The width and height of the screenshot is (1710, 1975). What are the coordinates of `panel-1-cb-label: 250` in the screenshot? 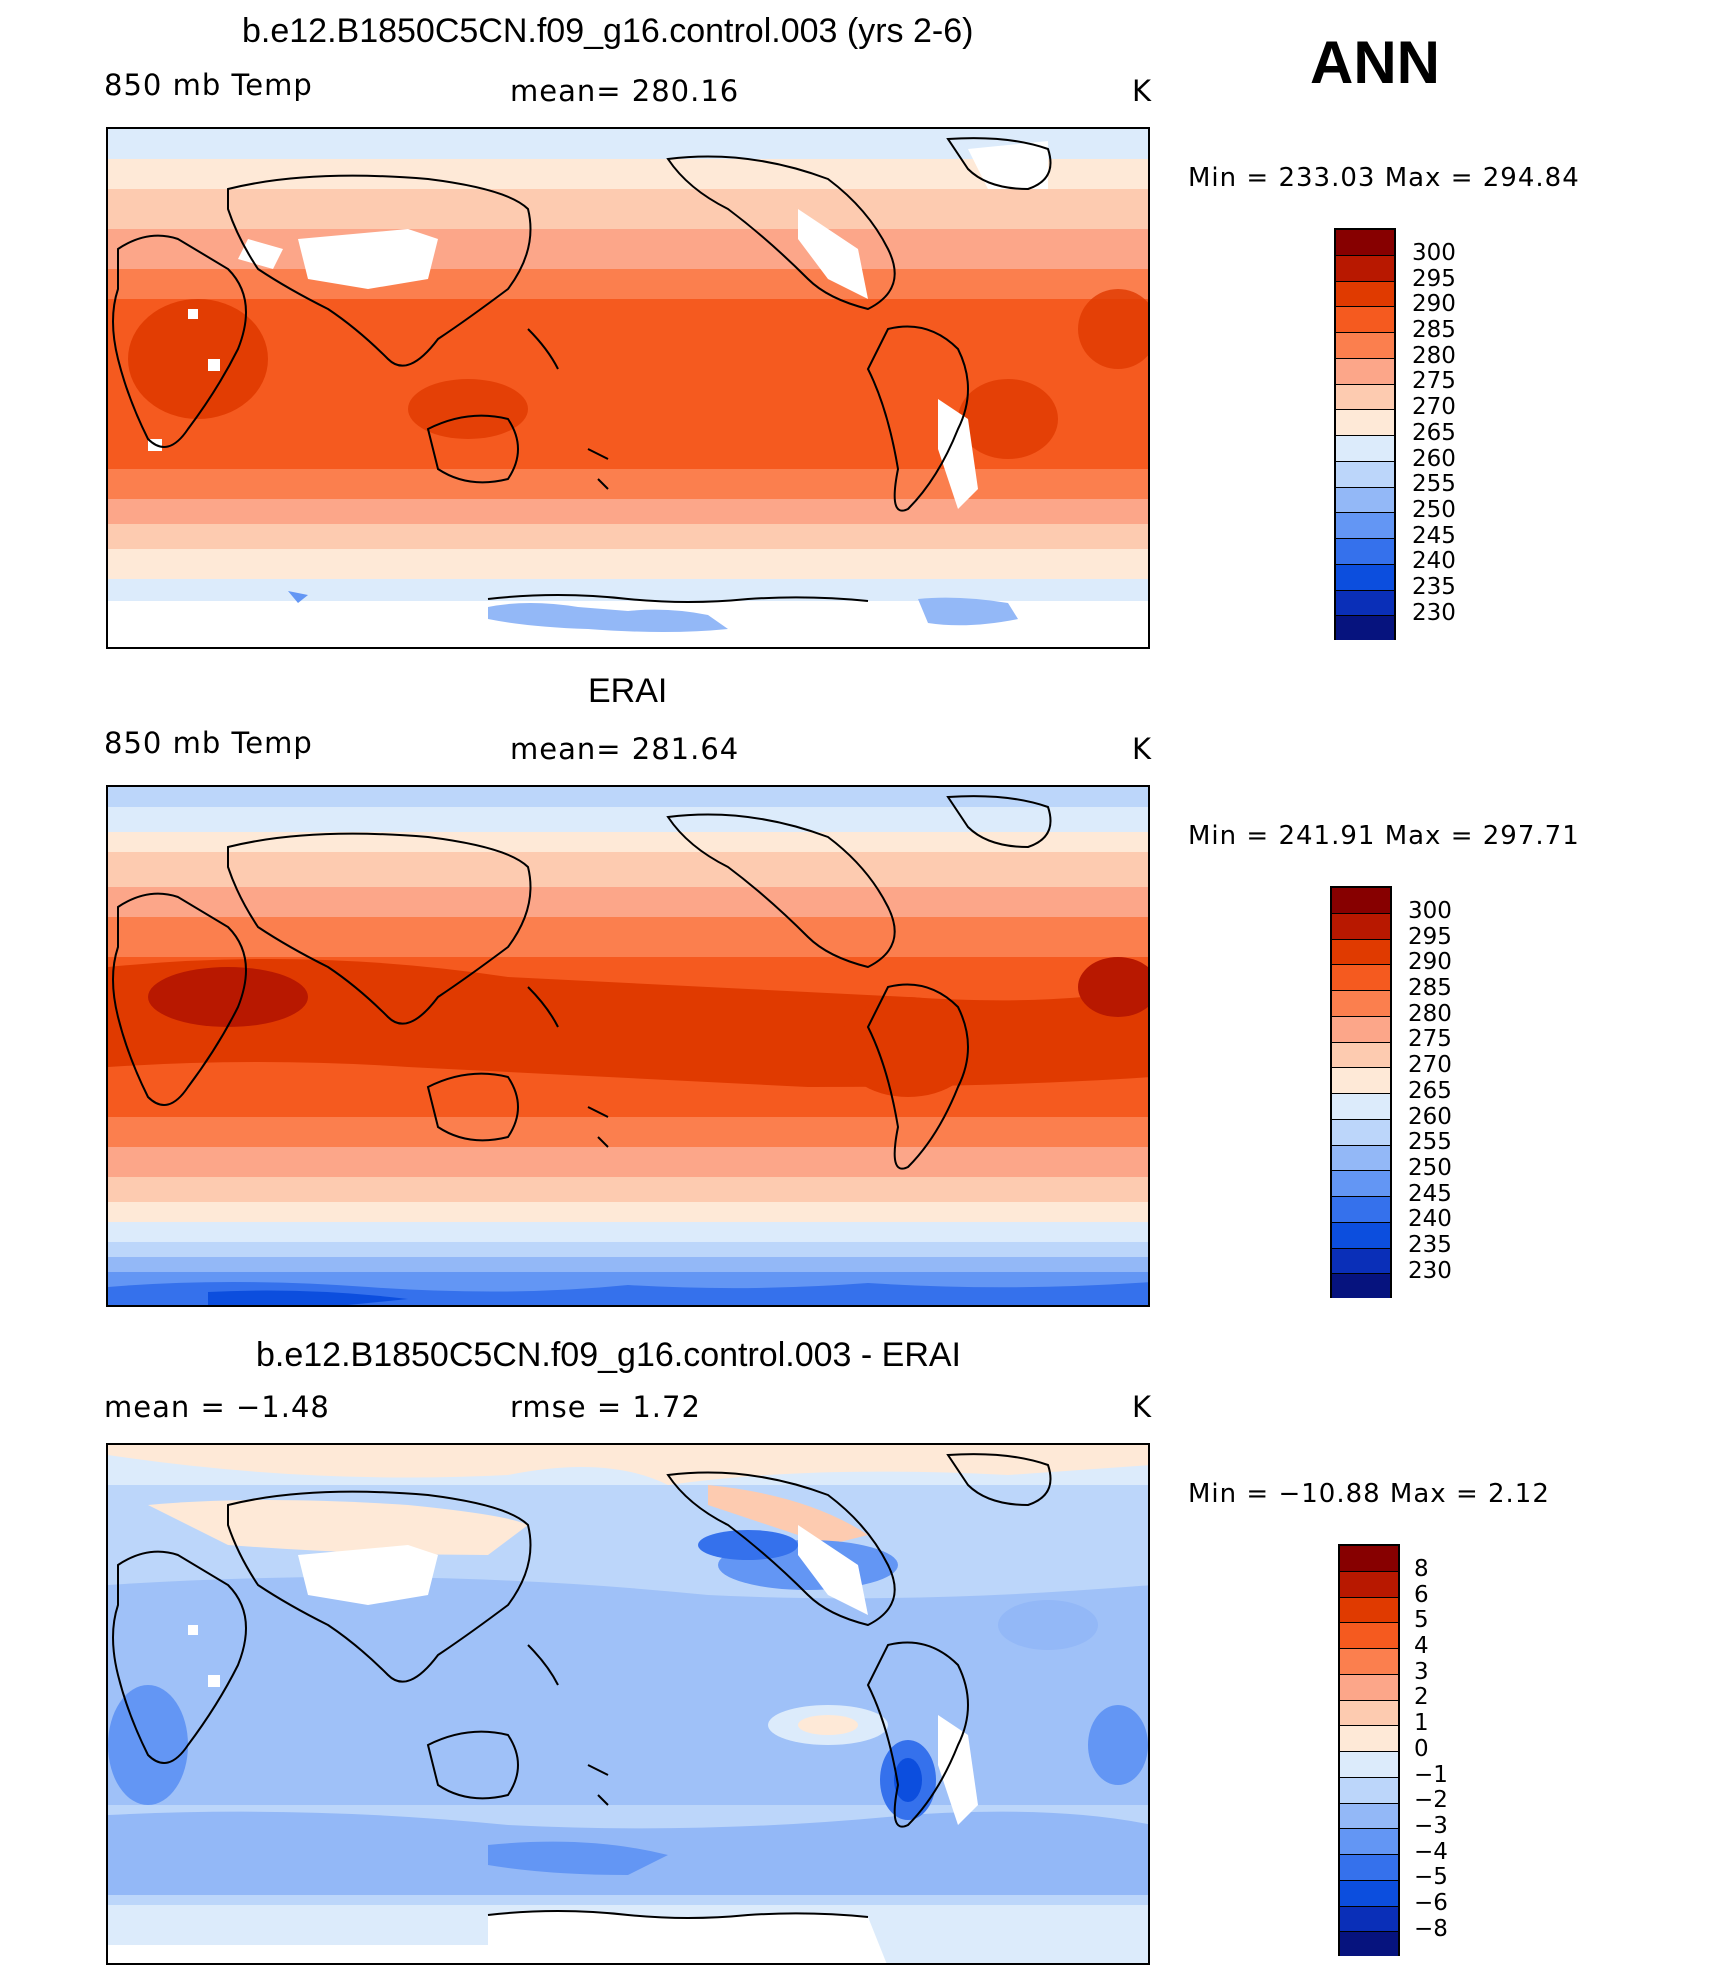 It's located at (1434, 510).